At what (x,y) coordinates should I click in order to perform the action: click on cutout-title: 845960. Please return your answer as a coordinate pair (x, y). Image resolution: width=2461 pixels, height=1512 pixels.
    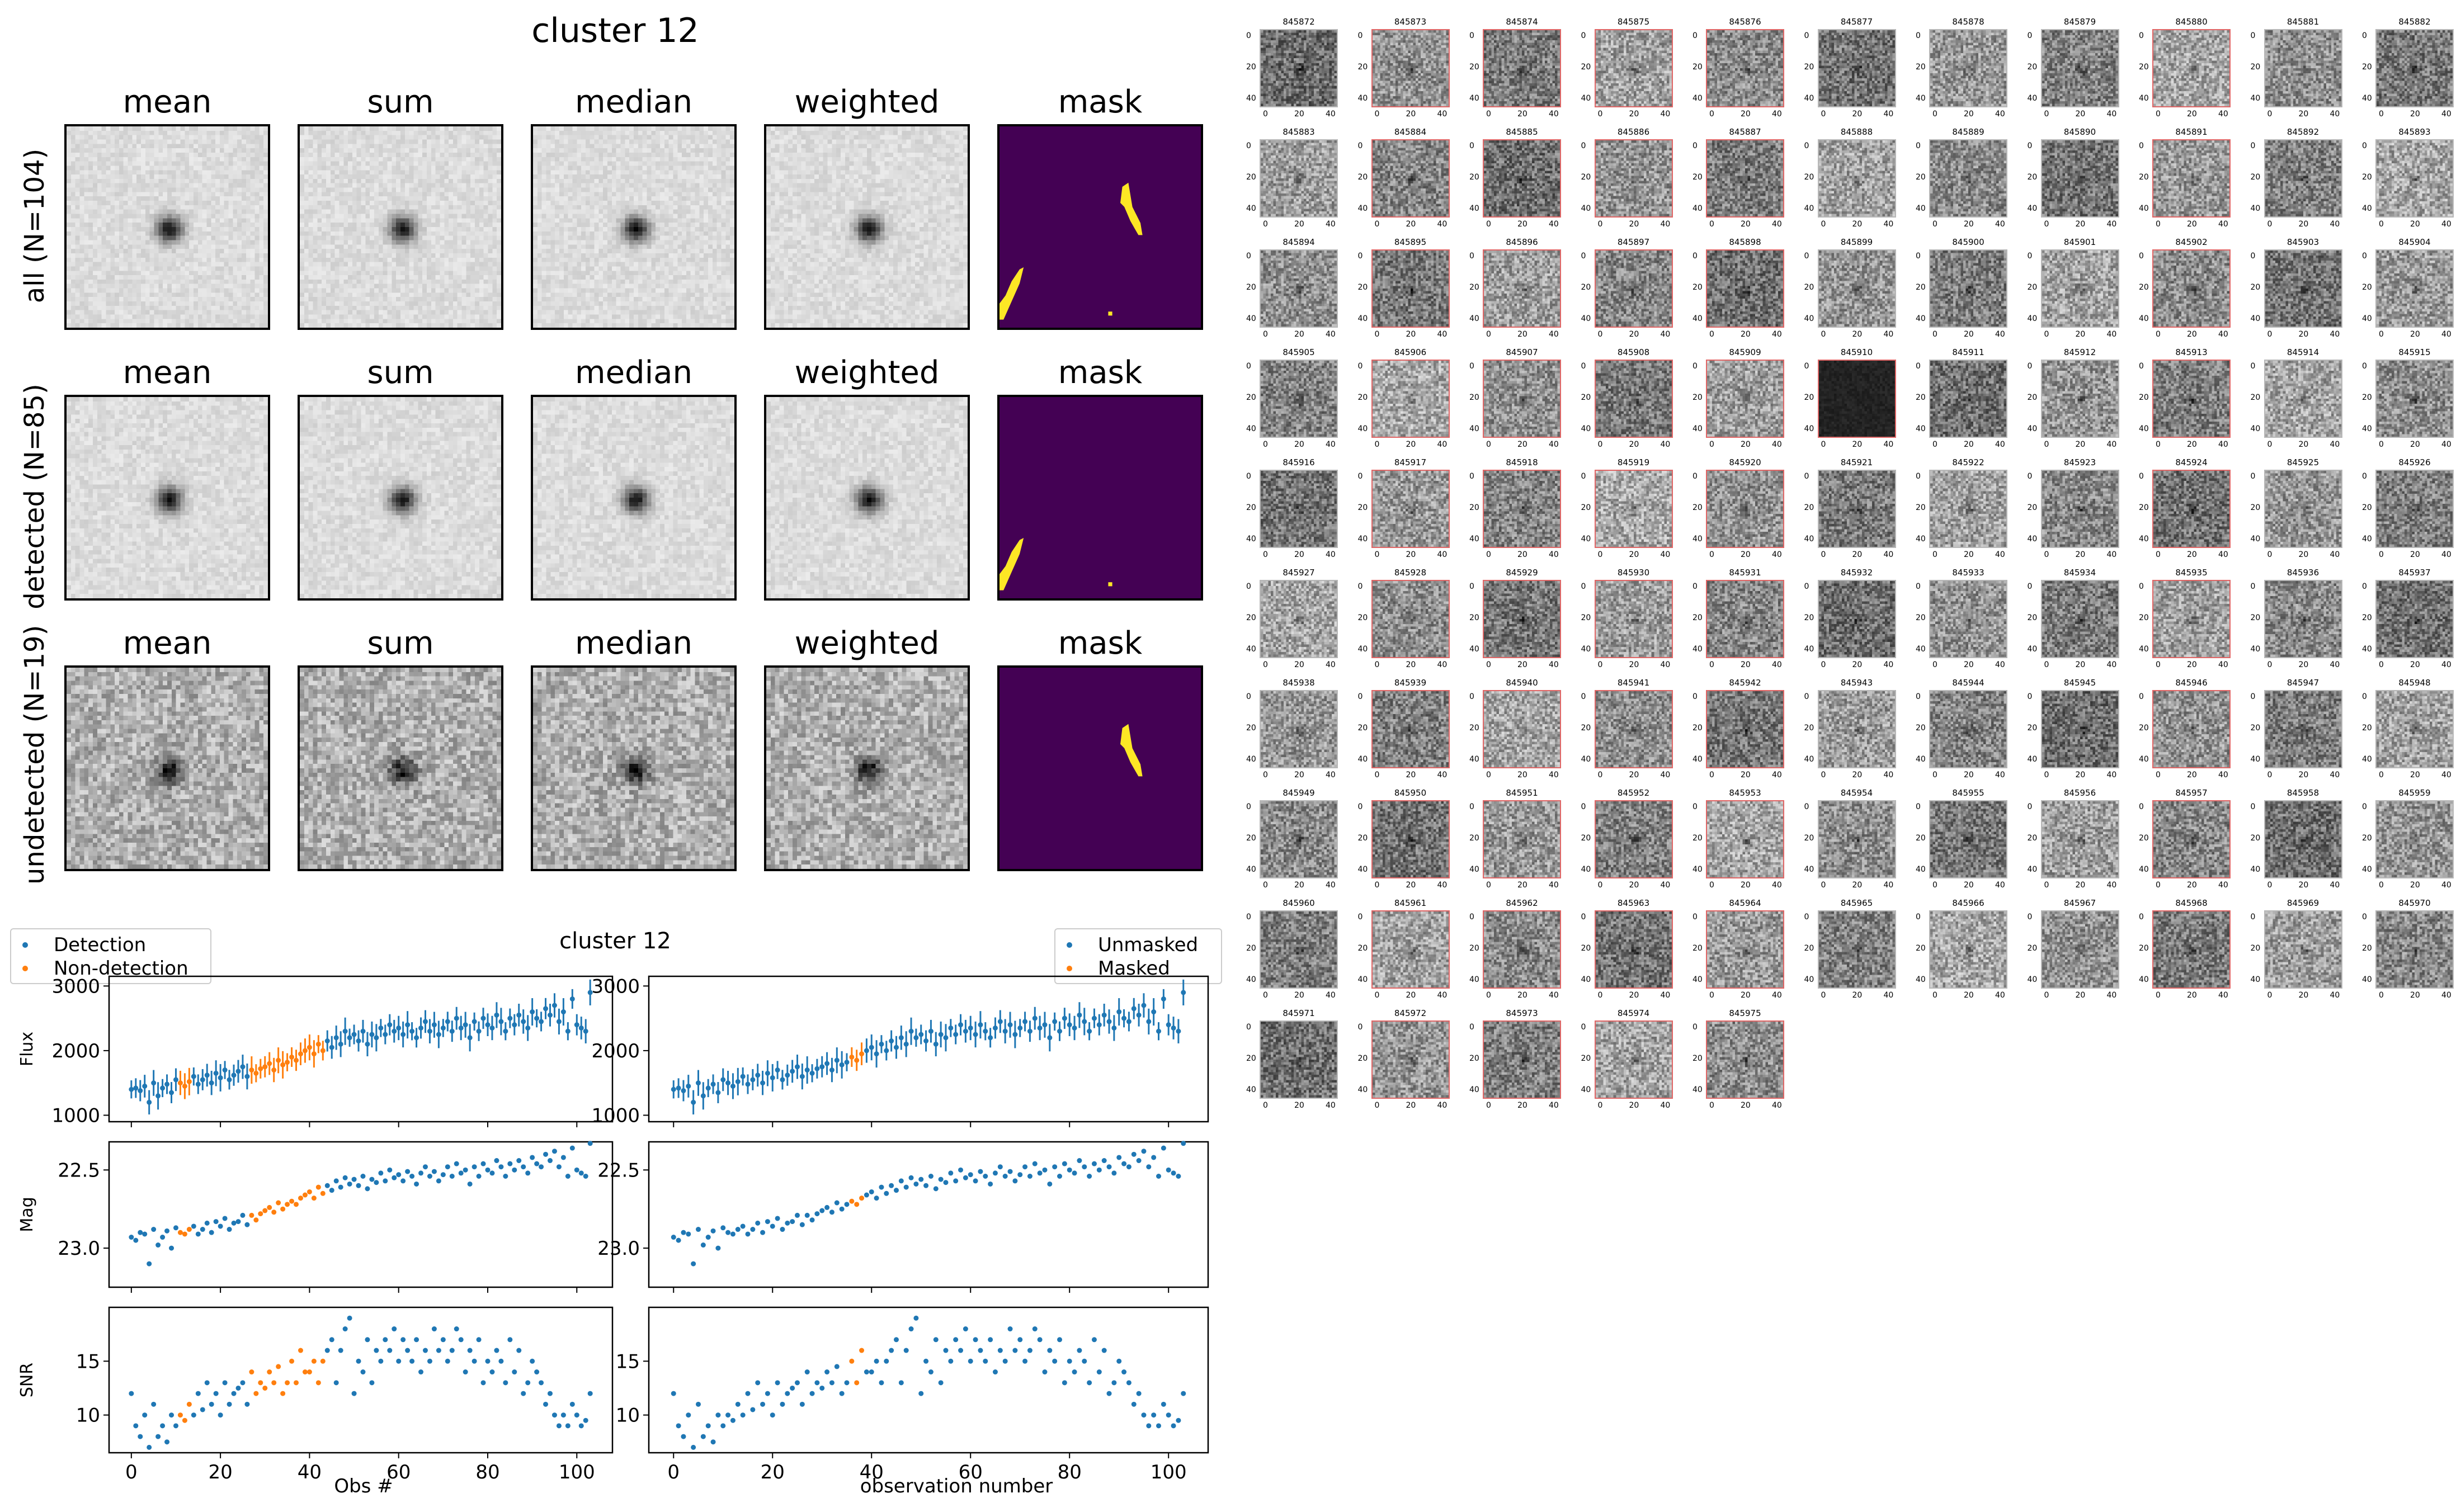
    Looking at the image, I should click on (1299, 903).